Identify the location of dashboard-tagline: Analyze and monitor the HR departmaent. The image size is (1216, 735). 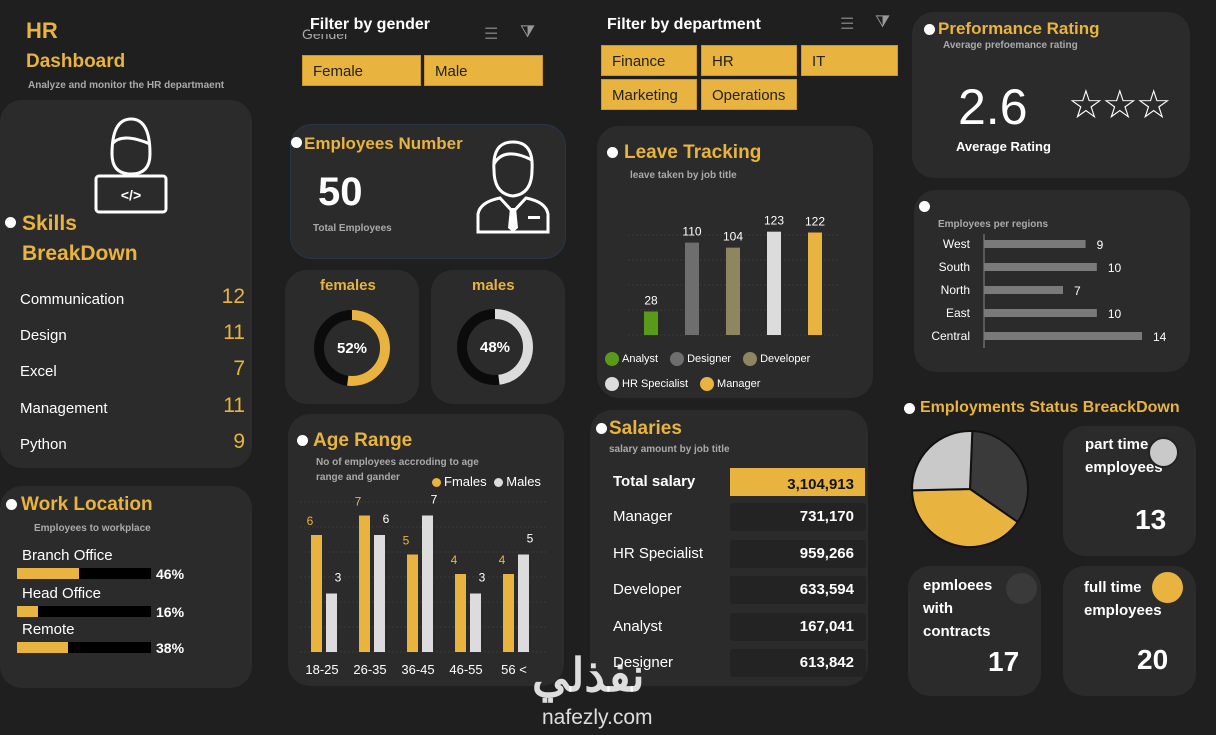
(126, 85).